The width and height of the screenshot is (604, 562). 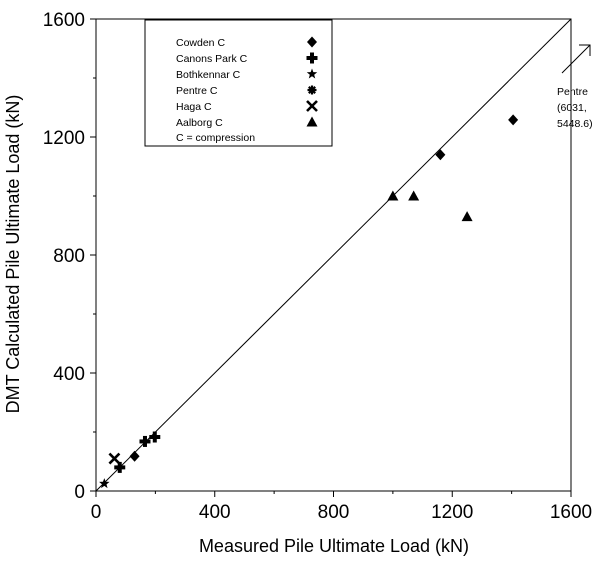 I want to click on x-tick-label: 1200, so click(x=452, y=512).